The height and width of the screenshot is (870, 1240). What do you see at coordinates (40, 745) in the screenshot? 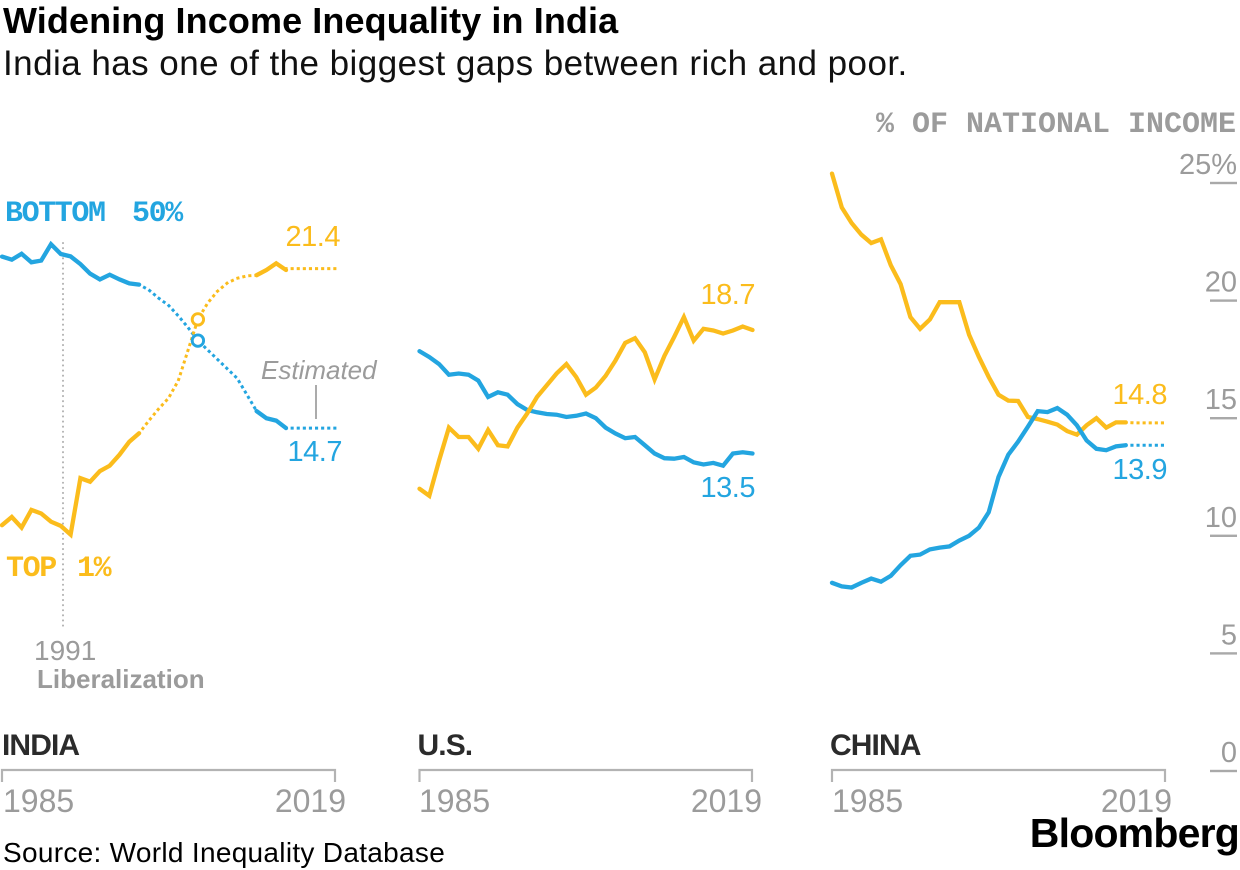
I see `svg-text: INDIA` at bounding box center [40, 745].